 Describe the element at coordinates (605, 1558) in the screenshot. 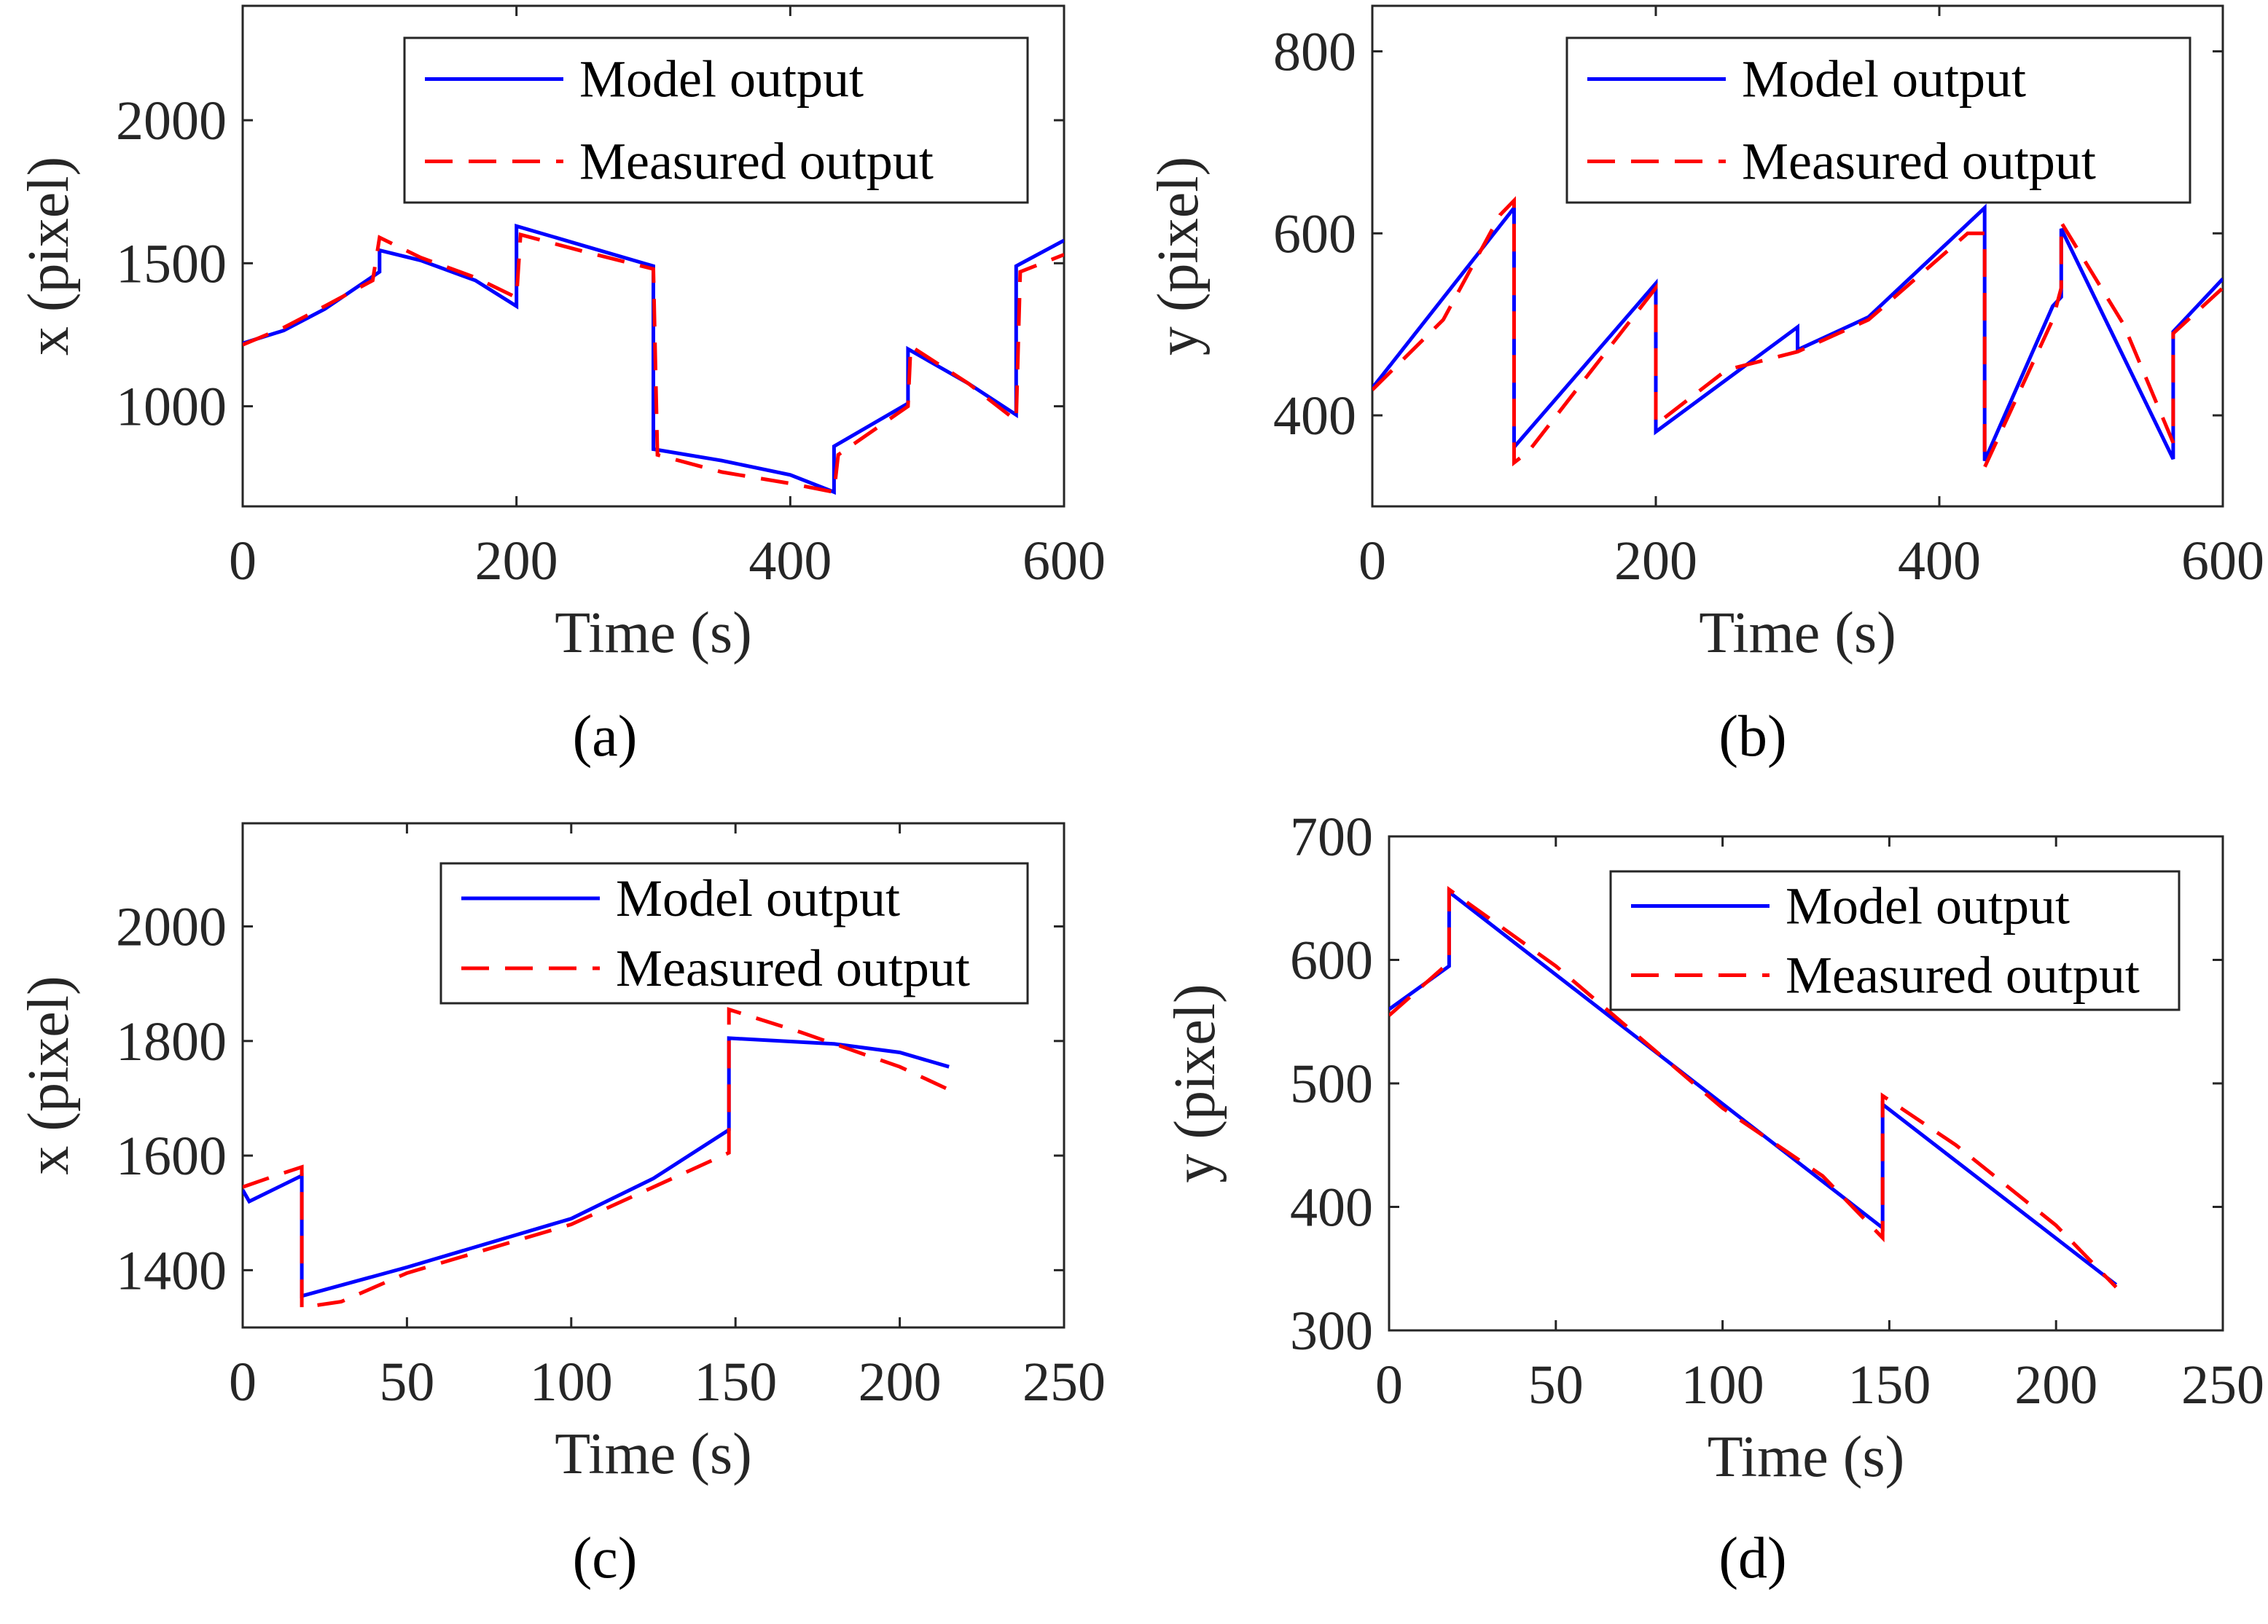

I see `panel-caption: (c)` at that location.